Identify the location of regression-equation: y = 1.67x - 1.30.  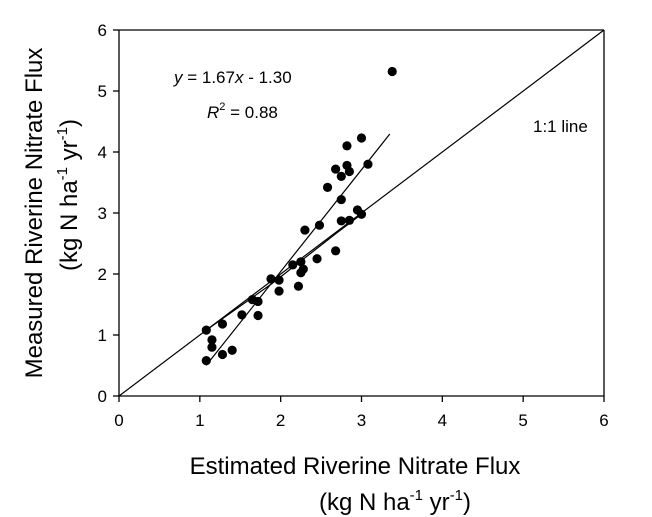
(232, 77).